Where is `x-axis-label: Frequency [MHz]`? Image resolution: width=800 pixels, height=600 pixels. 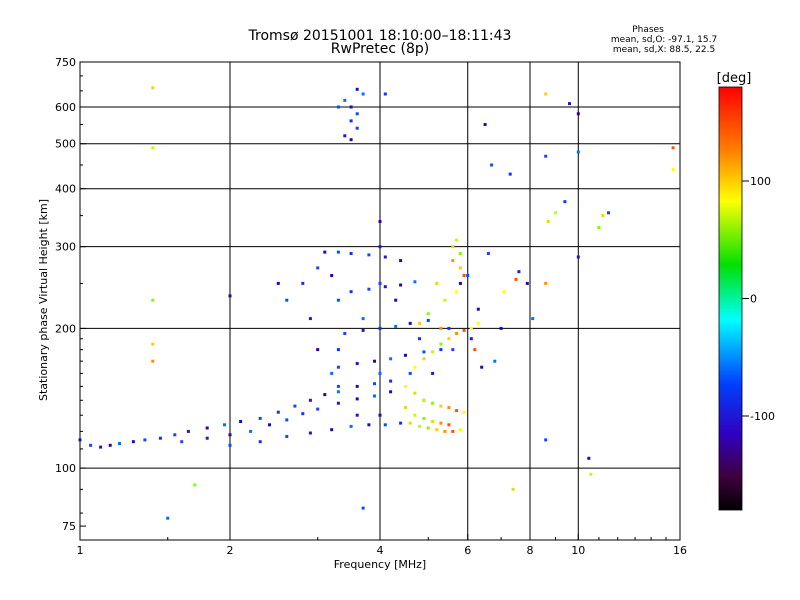
x-axis-label: Frequency [MHz] is located at coordinates (380, 564).